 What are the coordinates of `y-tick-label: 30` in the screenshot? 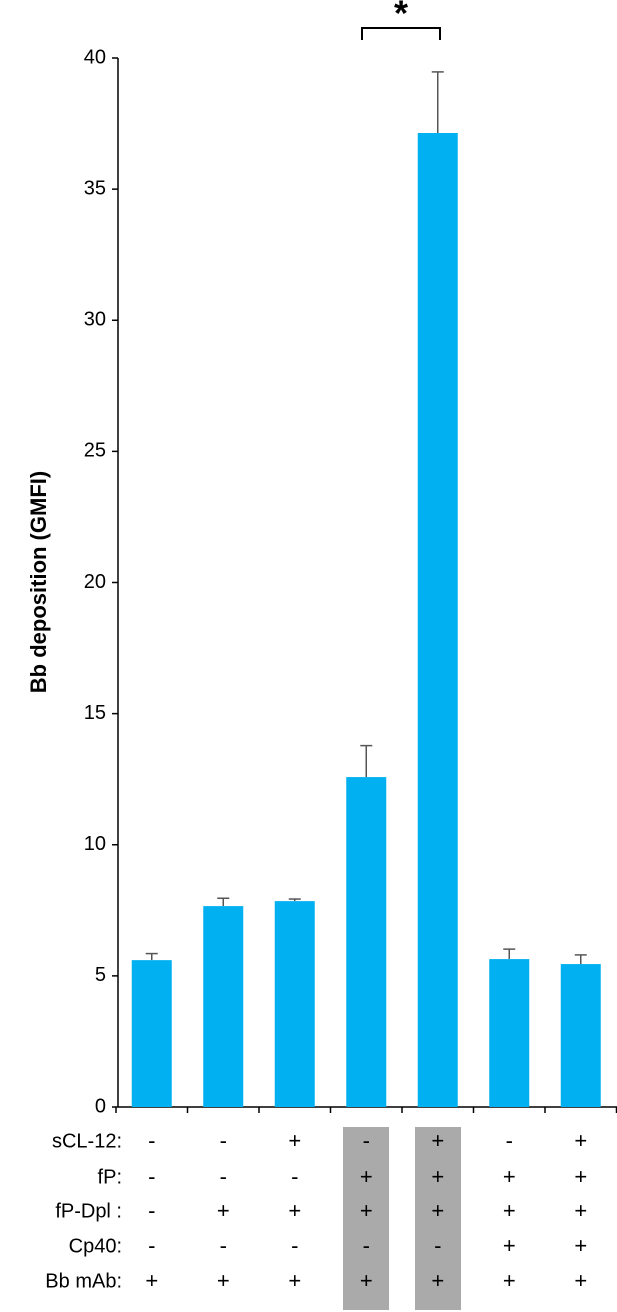 It's located at (95, 320).